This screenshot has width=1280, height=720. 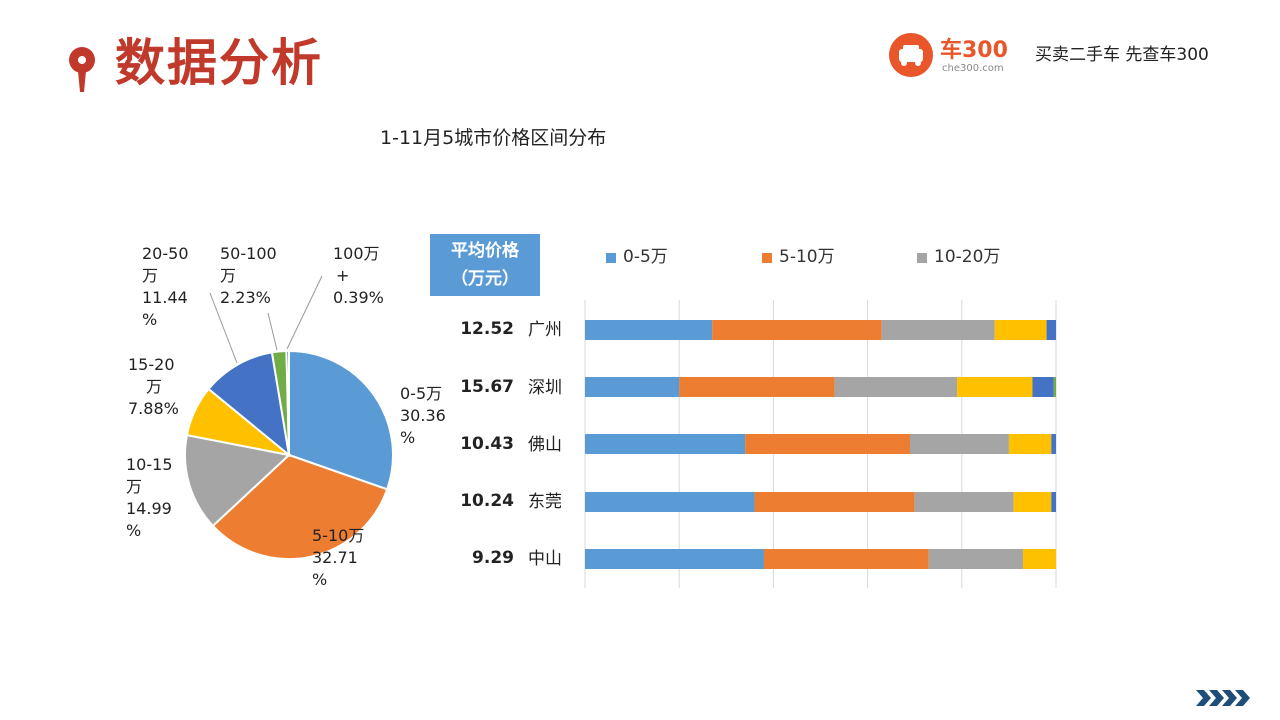 I want to click on legend-label-10-20: 10-20万, so click(x=967, y=257).